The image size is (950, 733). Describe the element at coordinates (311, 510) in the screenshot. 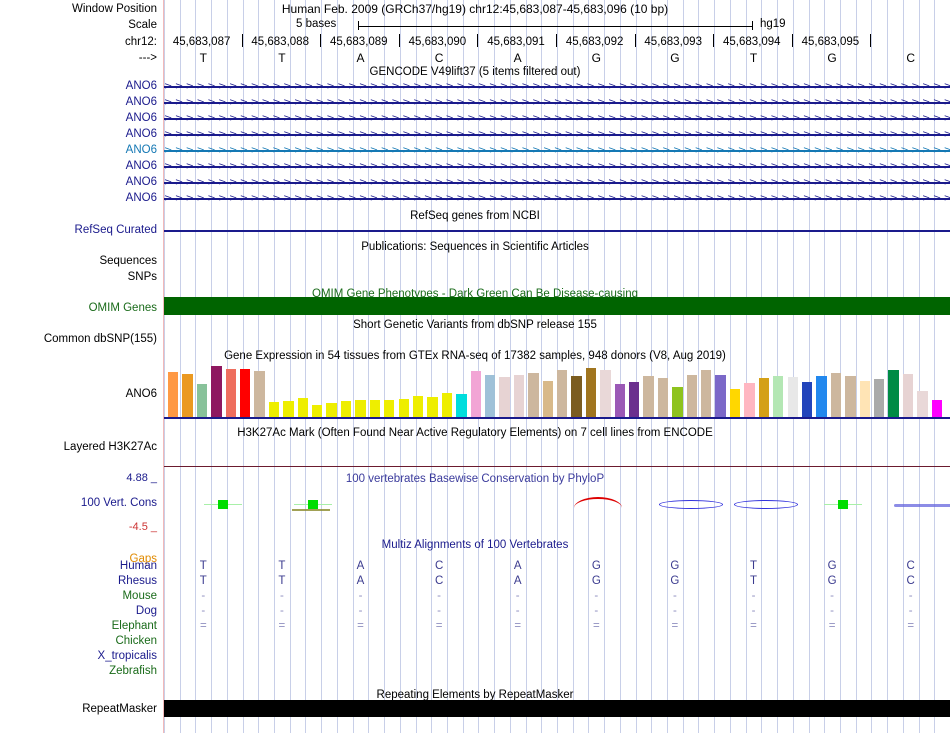

I see `conservation-olive-segment` at that location.